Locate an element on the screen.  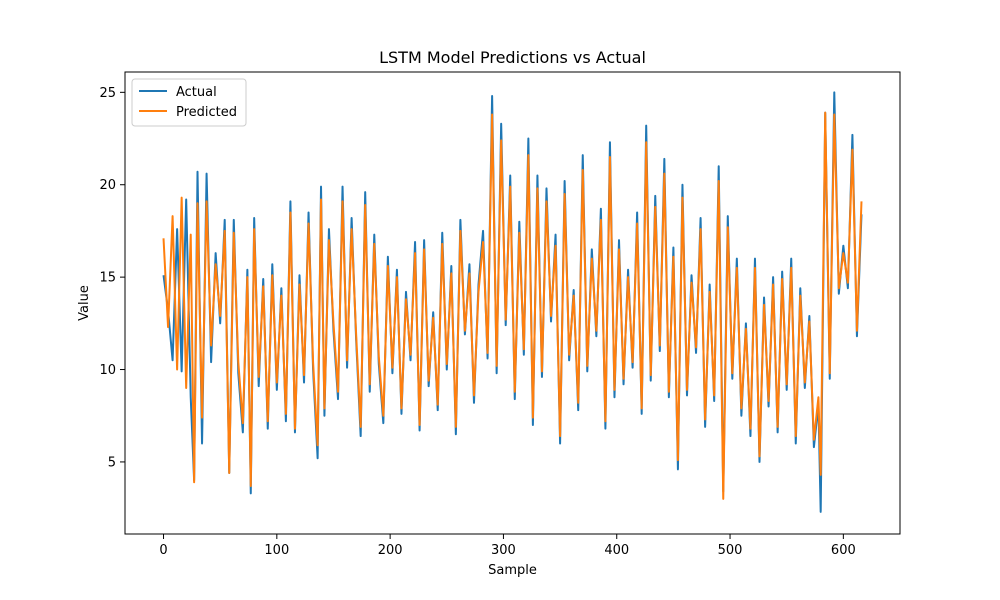
x-axis-label: Sample is located at coordinates (512, 570).